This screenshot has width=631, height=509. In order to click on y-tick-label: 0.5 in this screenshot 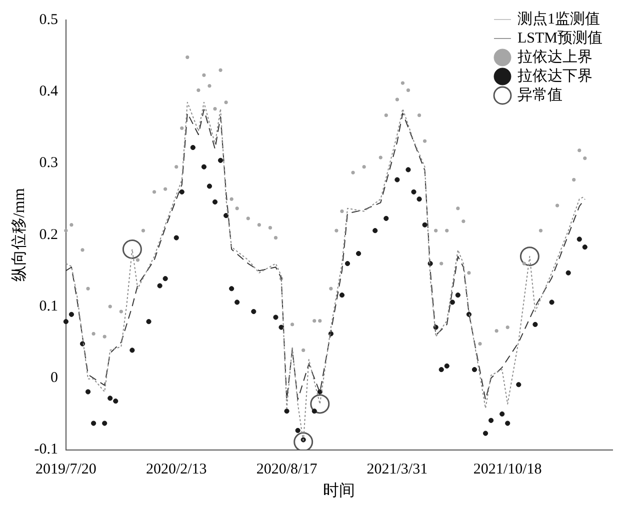, I will do `click(48, 20)`.